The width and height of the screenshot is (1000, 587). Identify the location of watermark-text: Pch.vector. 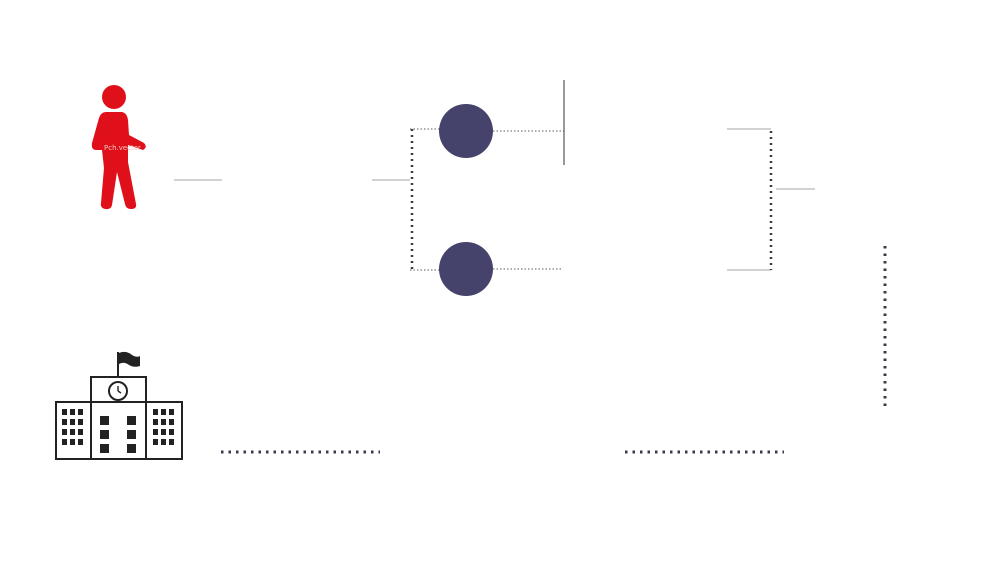
(122, 148).